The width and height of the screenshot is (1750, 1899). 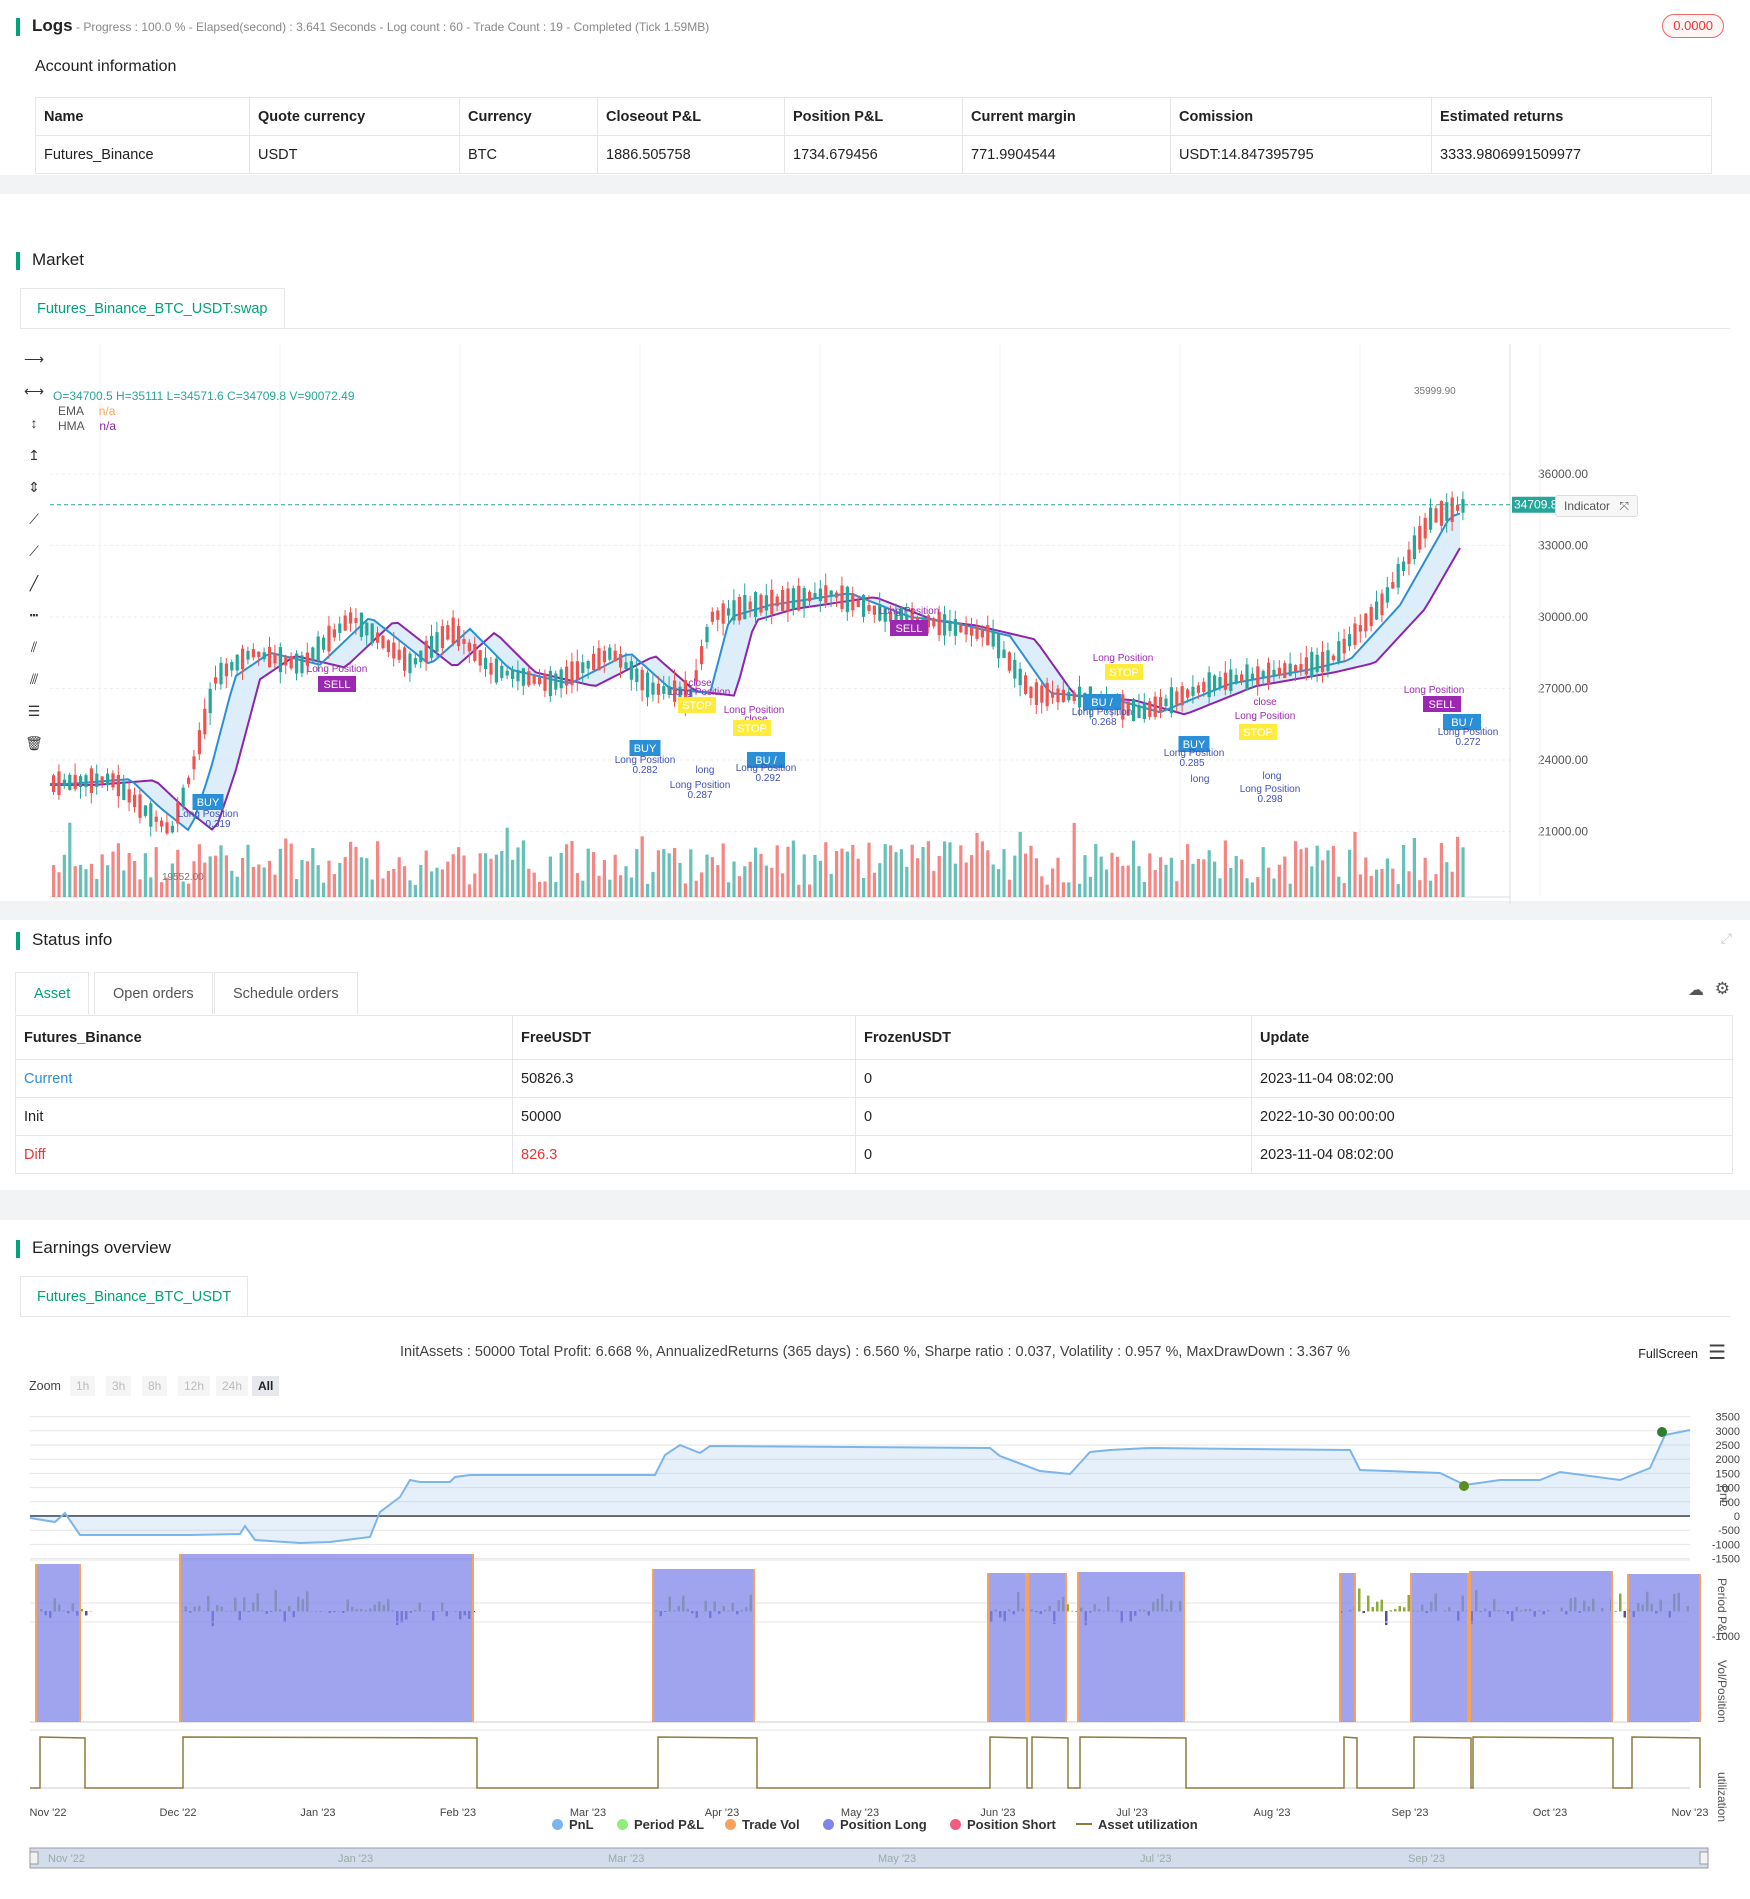 What do you see at coordinates (34, 679) in the screenshot?
I see `fib-tool-icon: ⫻` at bounding box center [34, 679].